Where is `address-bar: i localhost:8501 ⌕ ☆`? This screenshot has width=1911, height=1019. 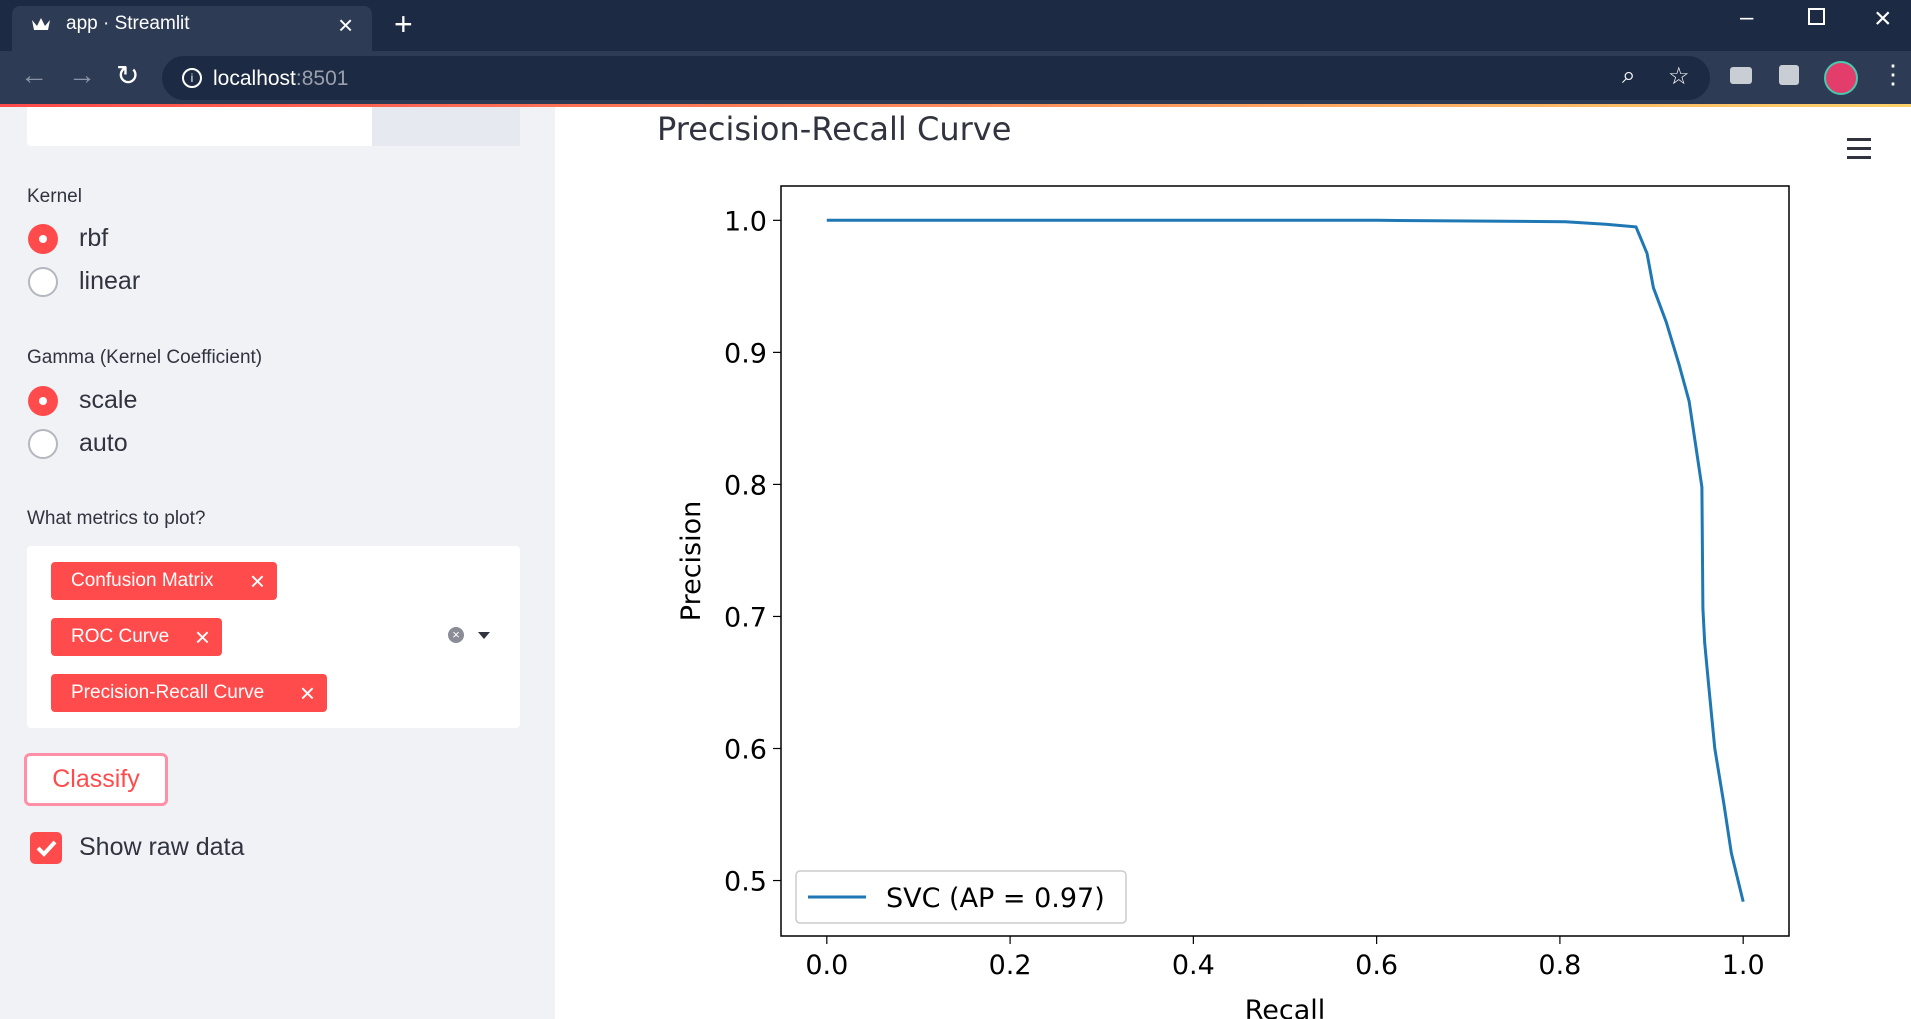 address-bar: i localhost:8501 ⌕ ☆ is located at coordinates (936, 78).